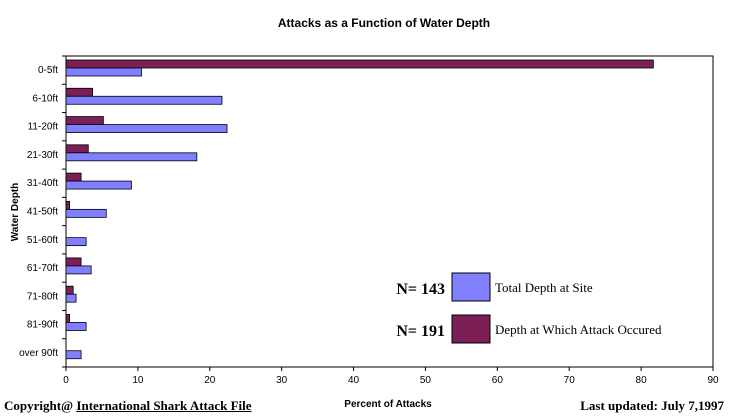 This screenshot has height=419, width=732. I want to click on y-tick-label-21-30ft: 21-30ft, so click(42, 155).